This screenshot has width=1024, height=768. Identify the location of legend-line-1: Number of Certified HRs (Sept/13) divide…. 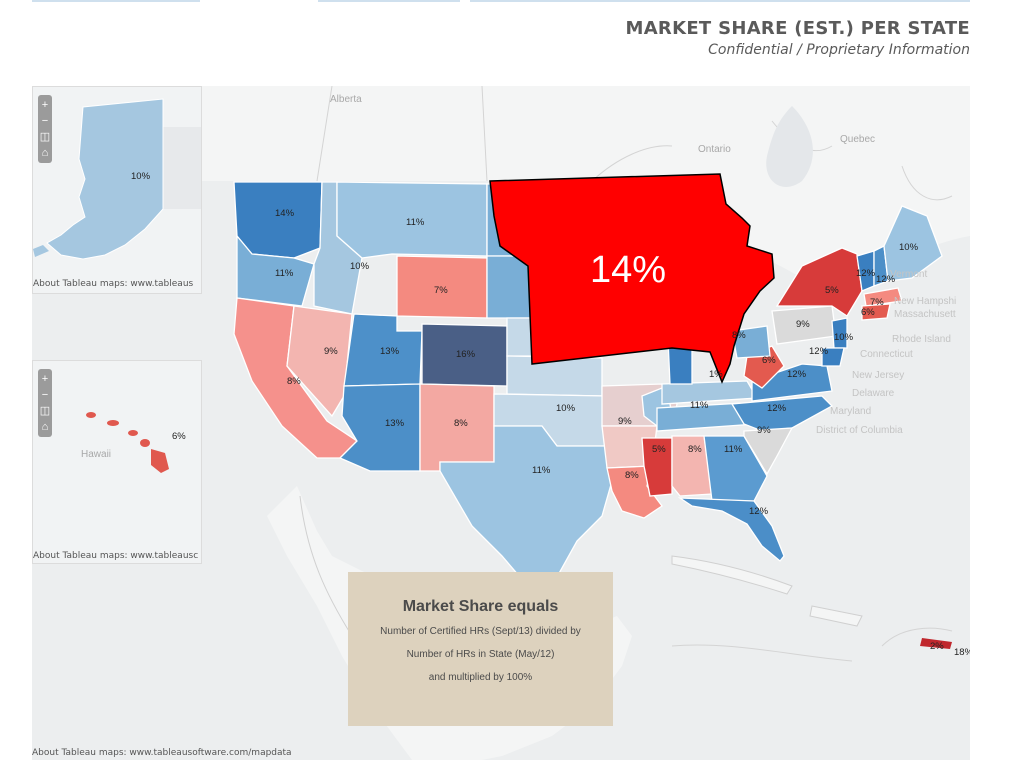
(480, 631).